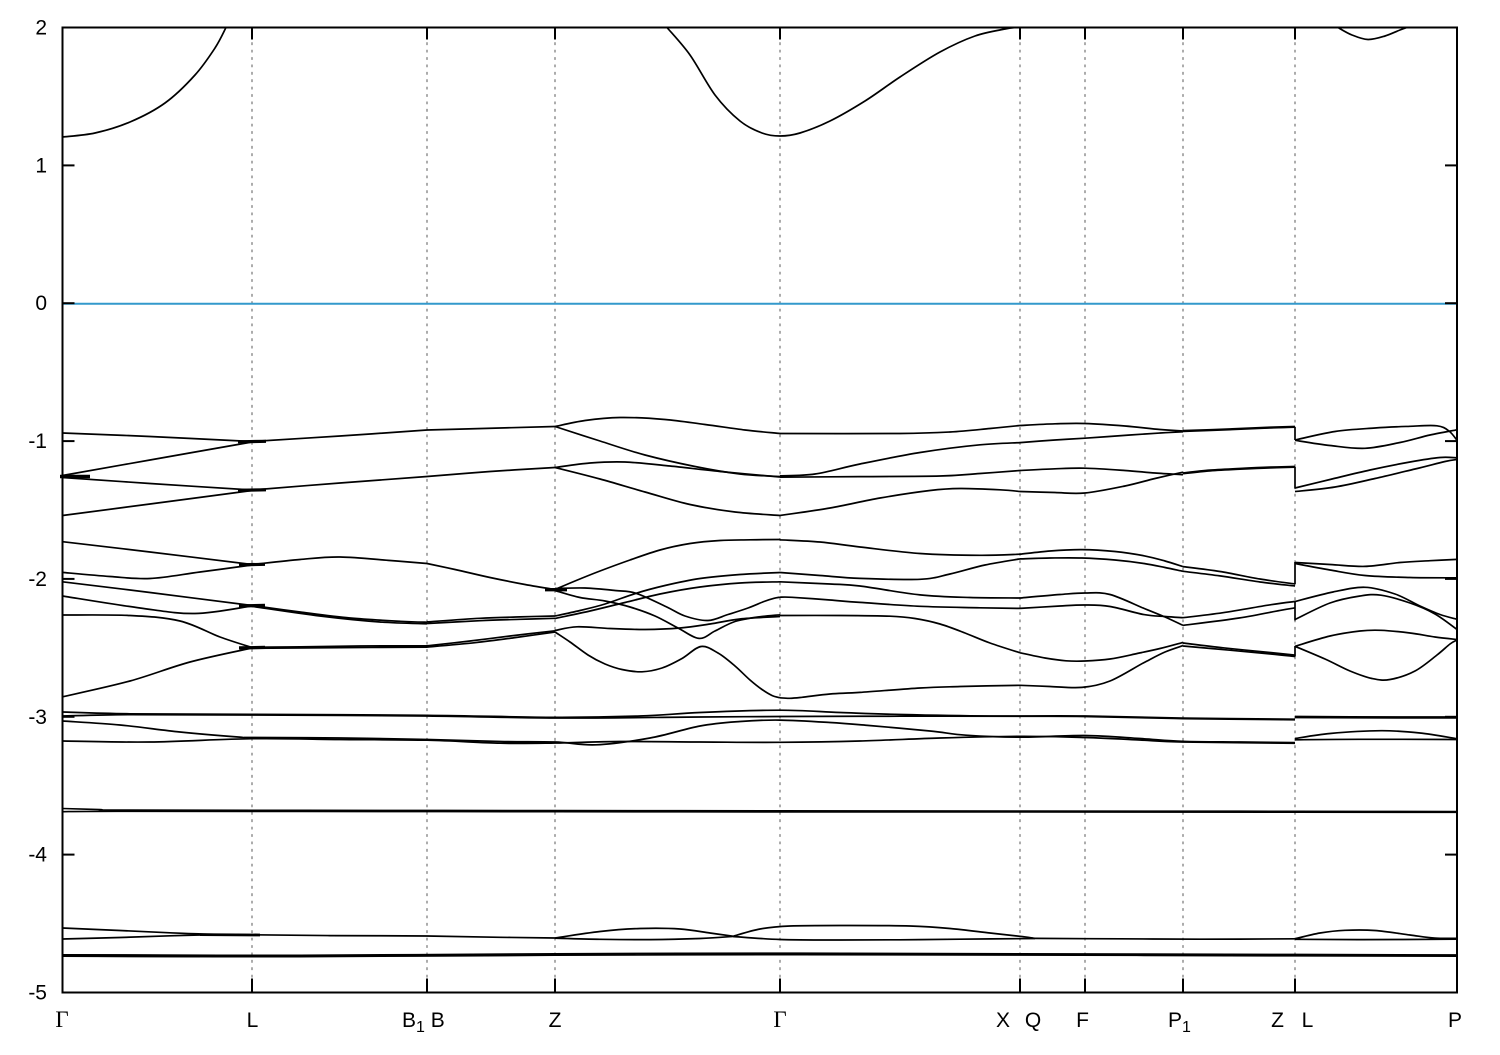 This screenshot has height=1055, width=1500. I want to click on svg-text: -5, so click(37, 993).